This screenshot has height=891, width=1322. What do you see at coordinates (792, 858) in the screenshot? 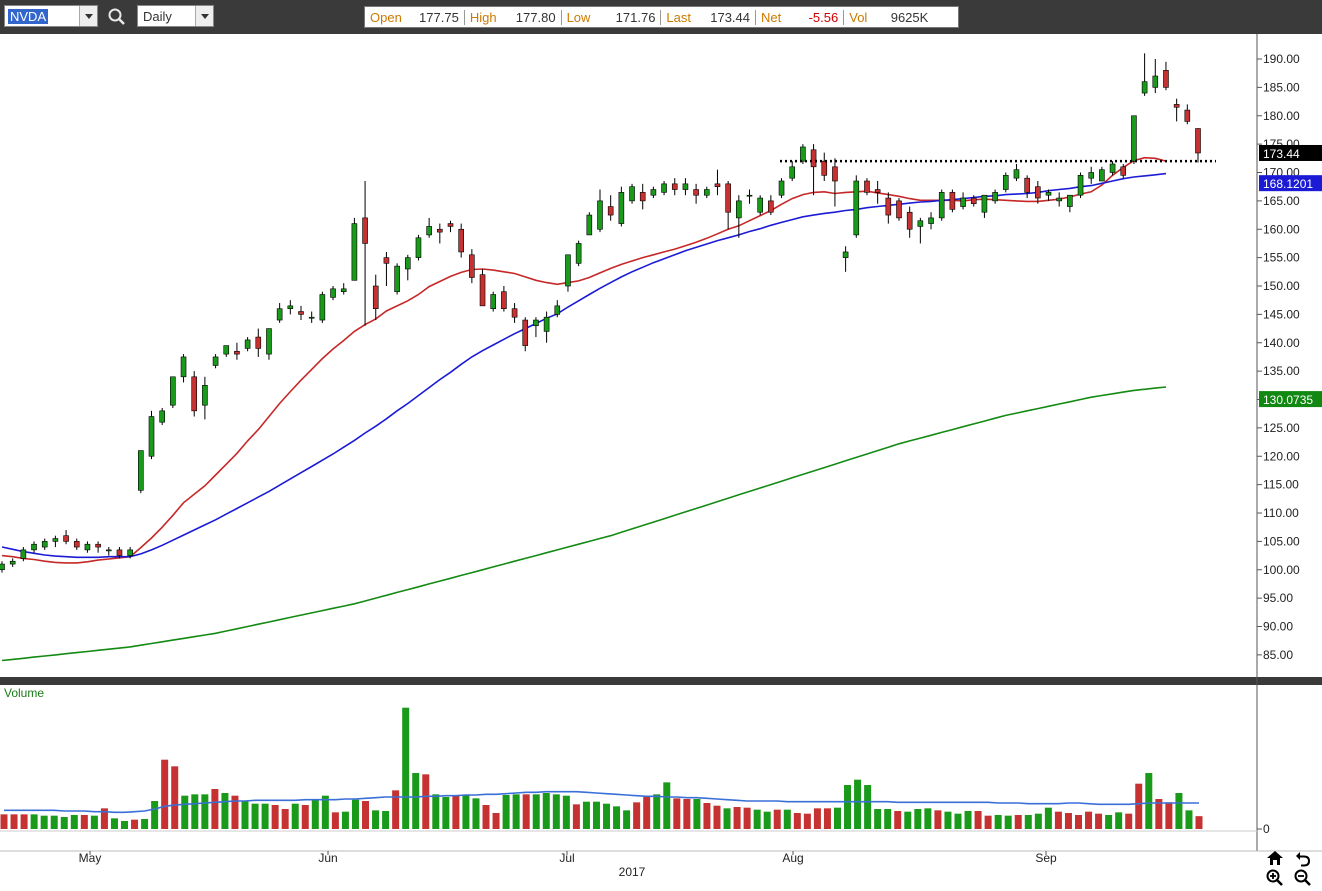
I see `month-label: Aug` at bounding box center [792, 858].